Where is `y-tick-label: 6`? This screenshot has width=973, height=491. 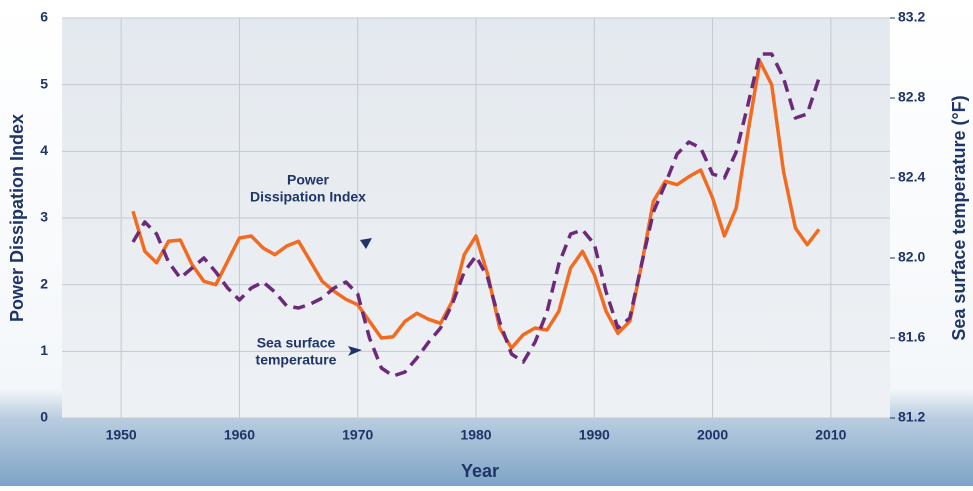 y-tick-label: 6 is located at coordinates (44, 17).